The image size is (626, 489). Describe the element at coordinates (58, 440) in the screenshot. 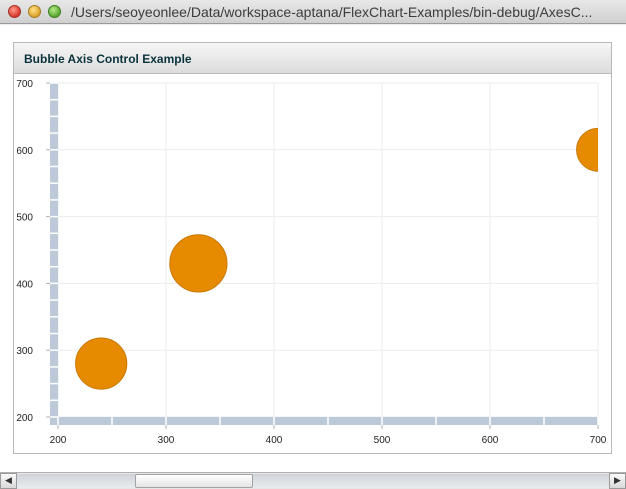

I see `x-tick-label: 200` at that location.